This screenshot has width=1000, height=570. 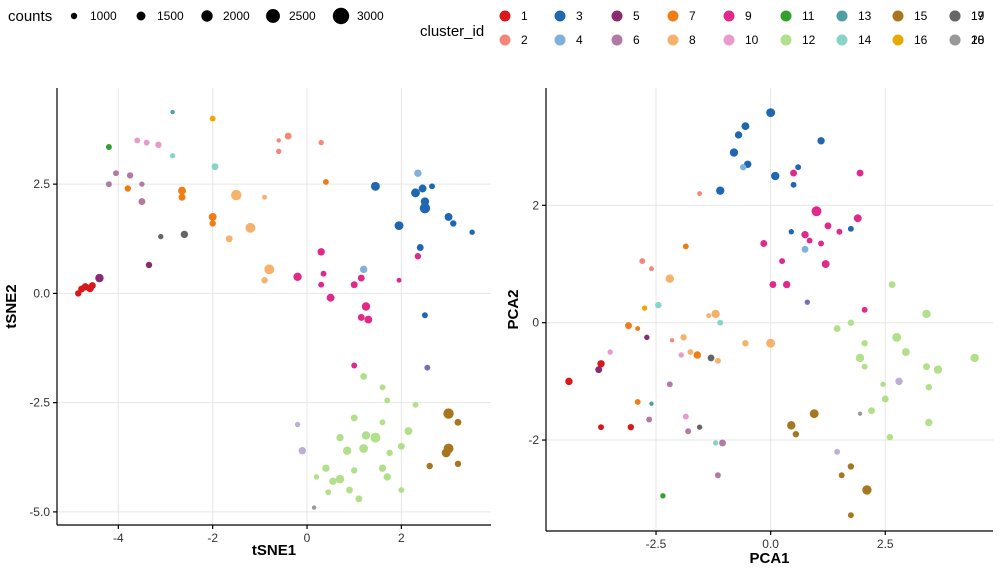 I want to click on cluster-legend-label: 20, so click(x=978, y=40).